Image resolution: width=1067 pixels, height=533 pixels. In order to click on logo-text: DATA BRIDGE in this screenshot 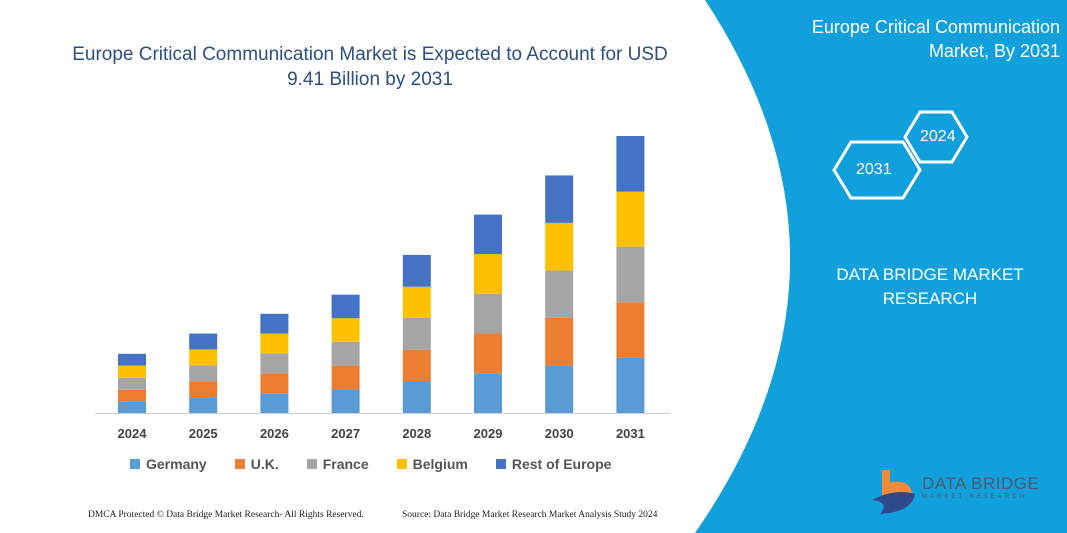, I will do `click(981, 483)`.